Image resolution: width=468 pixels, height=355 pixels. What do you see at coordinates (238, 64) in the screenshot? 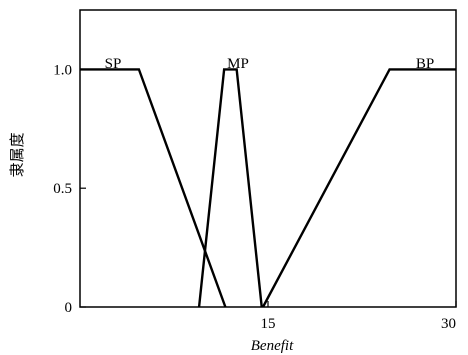
I see `series-label-mp: MP` at bounding box center [238, 64].